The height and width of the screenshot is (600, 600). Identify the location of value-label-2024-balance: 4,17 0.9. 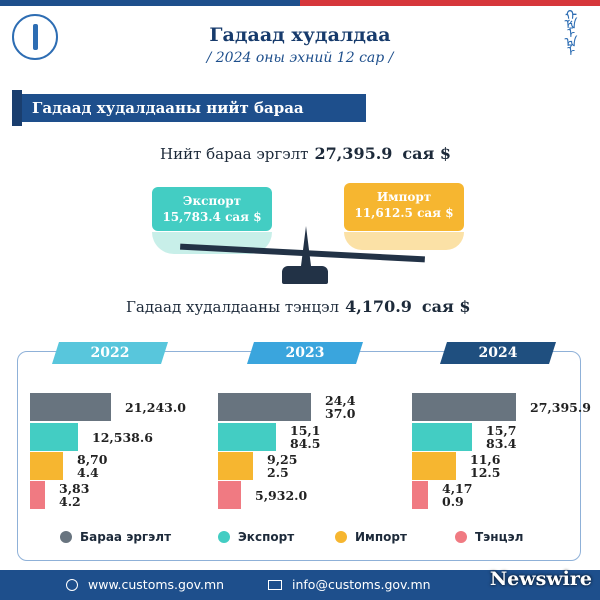
(457, 495).